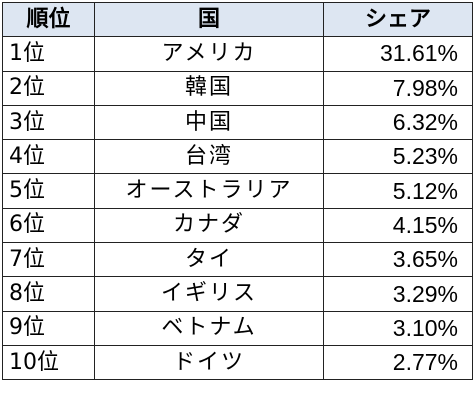  Describe the element at coordinates (209, 157) in the screenshot. I see `country-cell: 台湾` at that location.